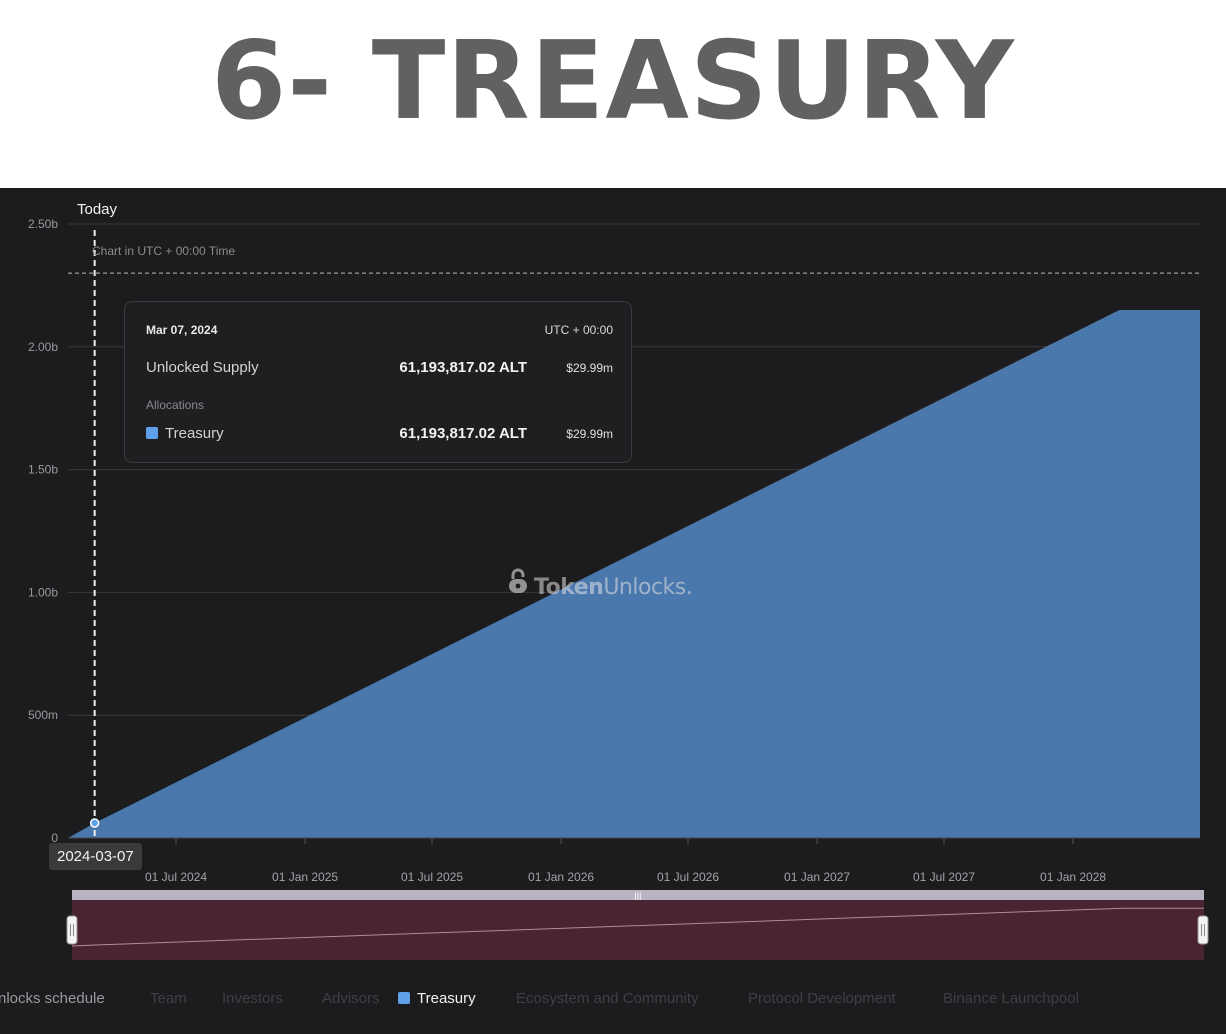 The height and width of the screenshot is (1034, 1226). What do you see at coordinates (578, 330) in the screenshot?
I see `tooltip-timezone: UTC + 00:00` at bounding box center [578, 330].